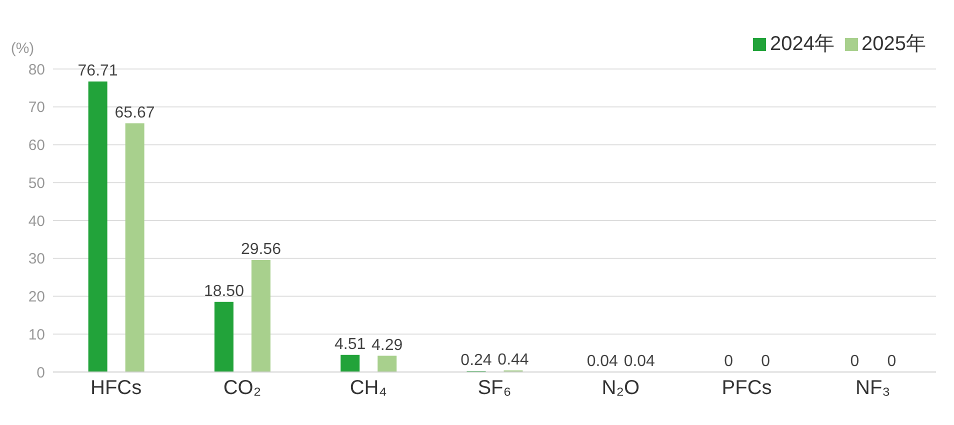 The width and height of the screenshot is (954, 425). I want to click on data-label: 76.71, so click(98, 71).